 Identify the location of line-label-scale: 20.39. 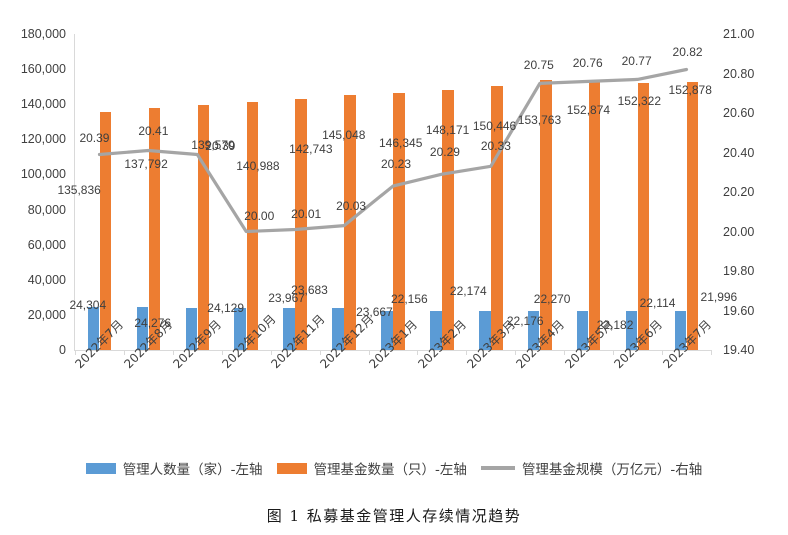
(220, 146).